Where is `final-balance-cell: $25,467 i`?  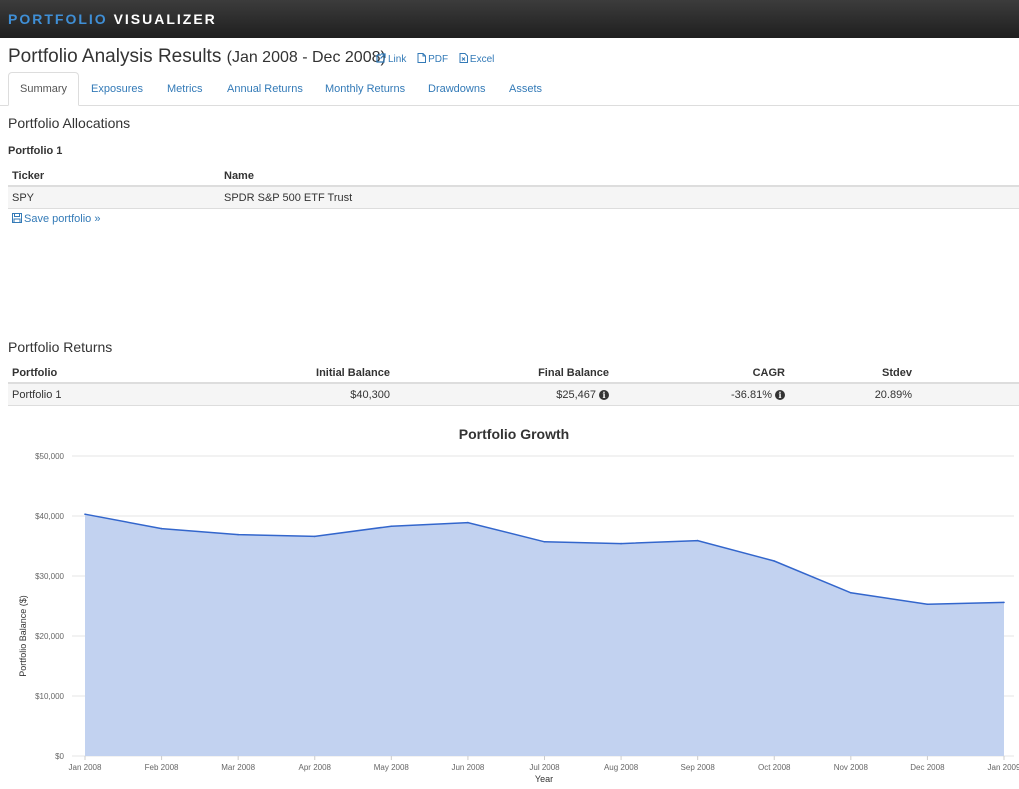 final-balance-cell: $25,467 i is located at coordinates (582, 395).